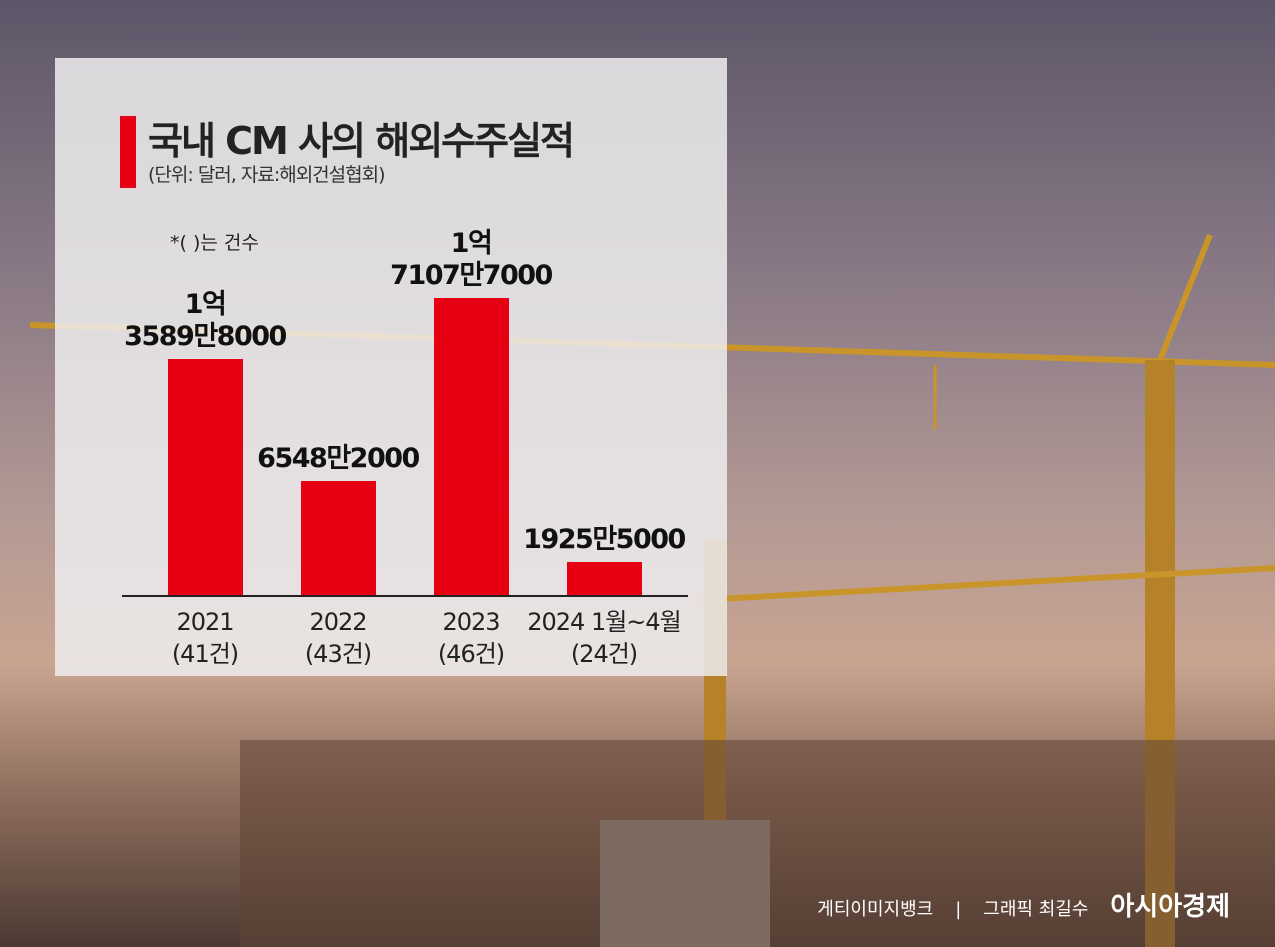 Image resolution: width=1275 pixels, height=947 pixels. Describe the element at coordinates (471, 259) in the screenshot. I see `value-label: 1억 7107만7000` at that location.